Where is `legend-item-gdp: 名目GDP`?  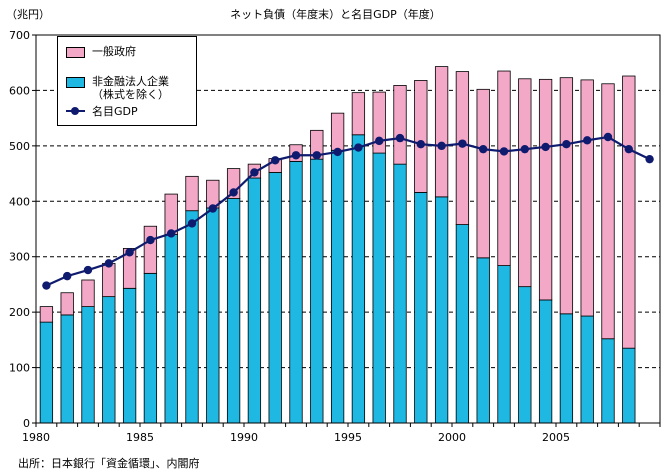 legend-item-gdp: 名目GDP is located at coordinates (102, 111).